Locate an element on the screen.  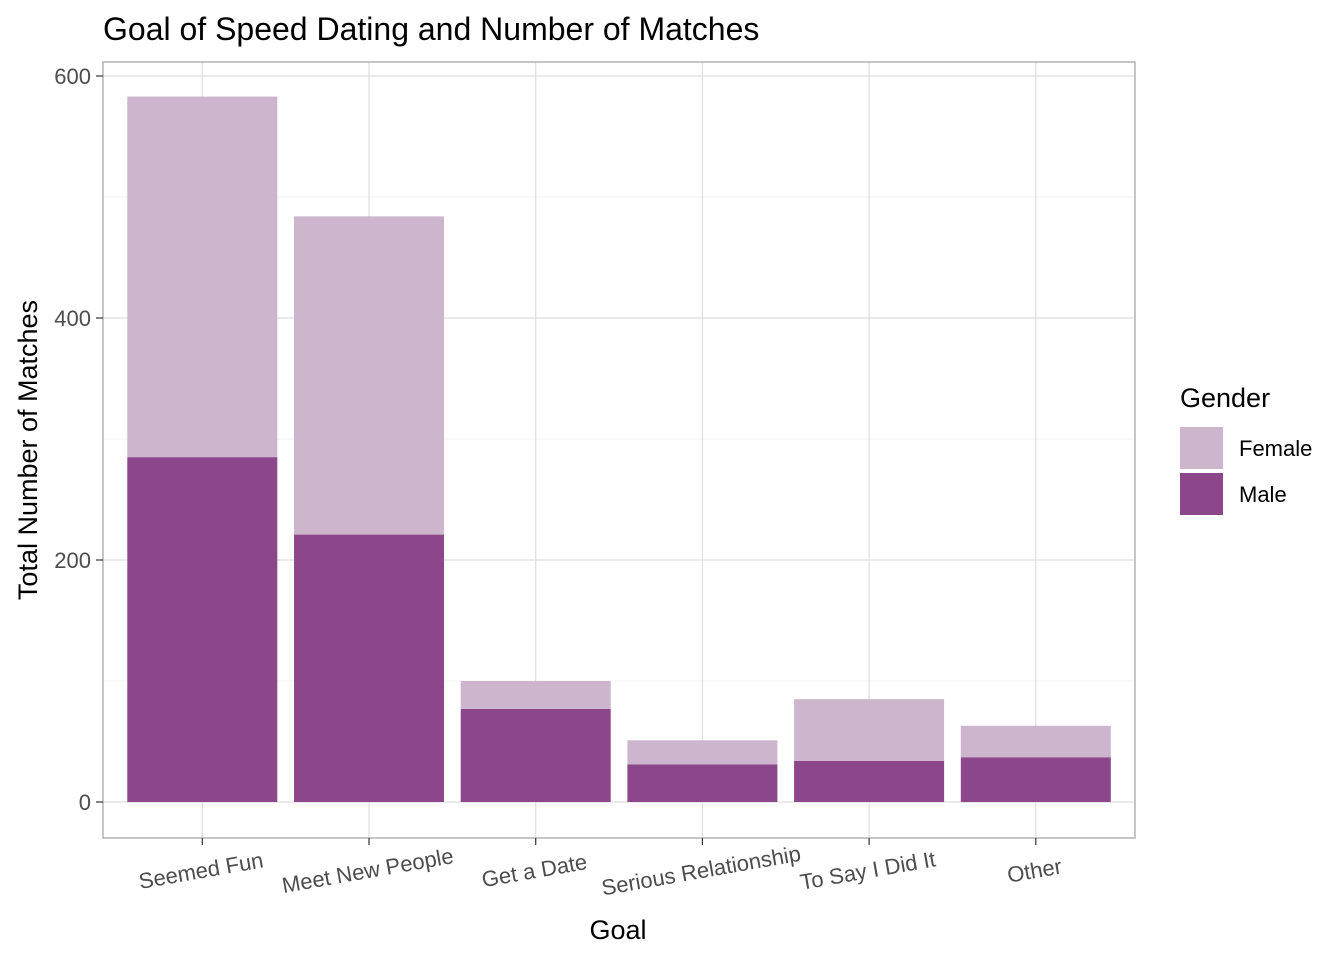
bar-female-meet-new-people is located at coordinates (369, 375).